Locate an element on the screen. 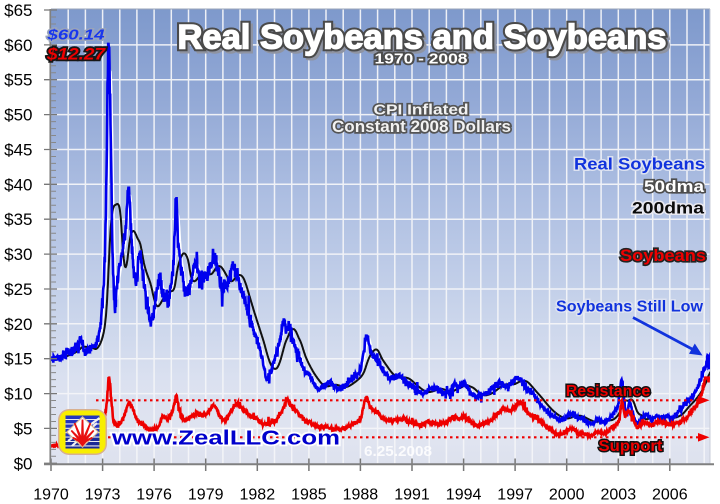  svg-text: $50 is located at coordinates (18, 115).